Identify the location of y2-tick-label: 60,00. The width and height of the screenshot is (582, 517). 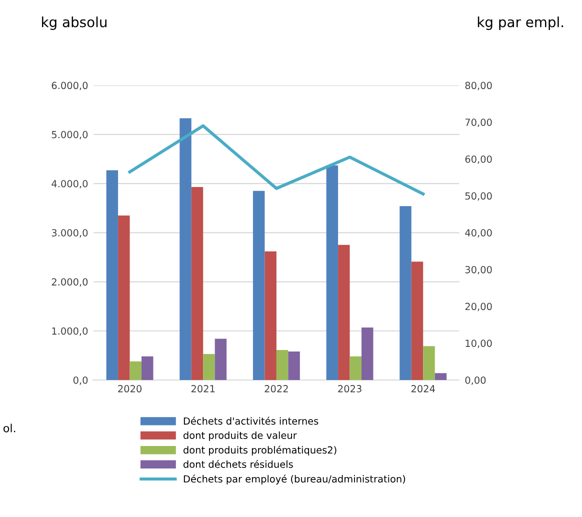
(478, 159).